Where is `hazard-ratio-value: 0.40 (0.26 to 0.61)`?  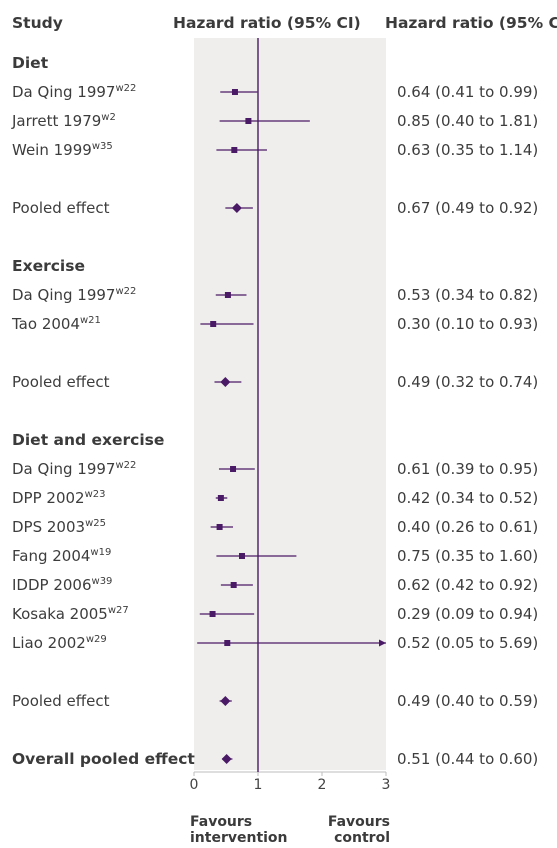 hazard-ratio-value: 0.40 (0.26 to 0.61) is located at coordinates (468, 527).